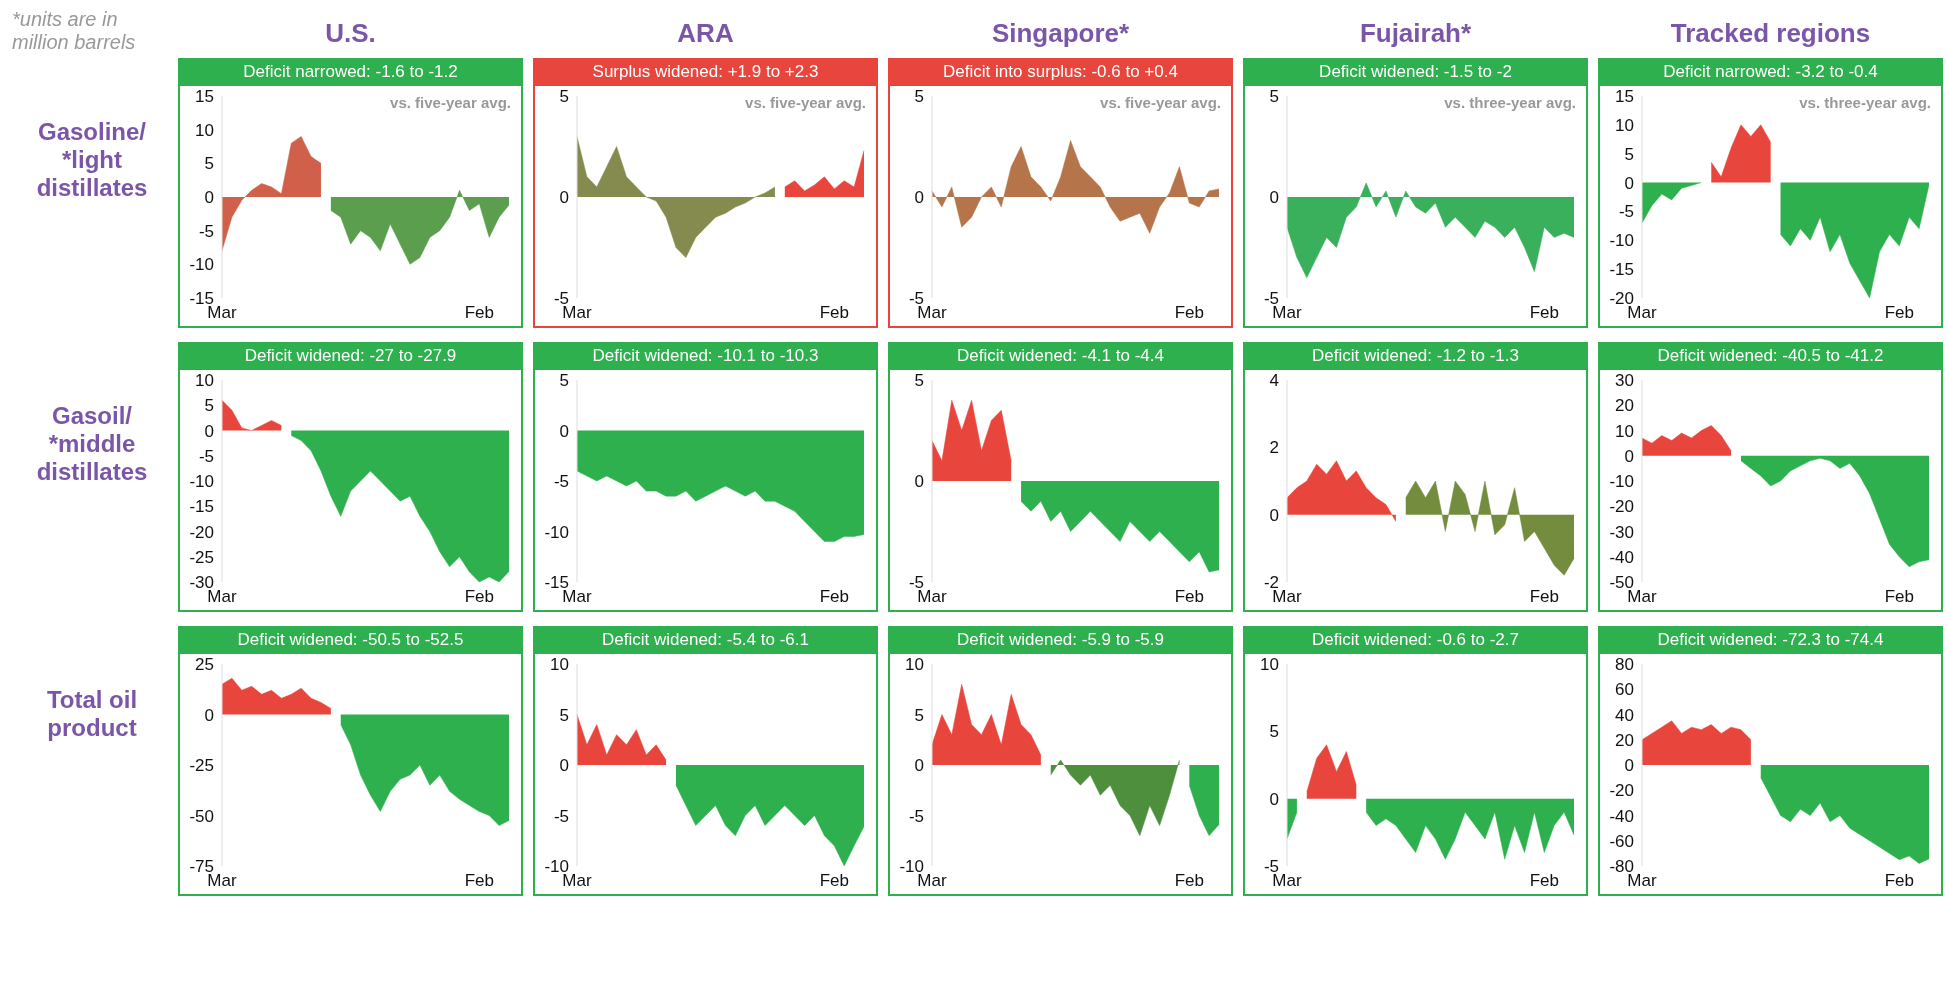 This screenshot has height=983, width=1948. Describe the element at coordinates (1624, 690) in the screenshot. I see `y-tick-label: 60` at that location.